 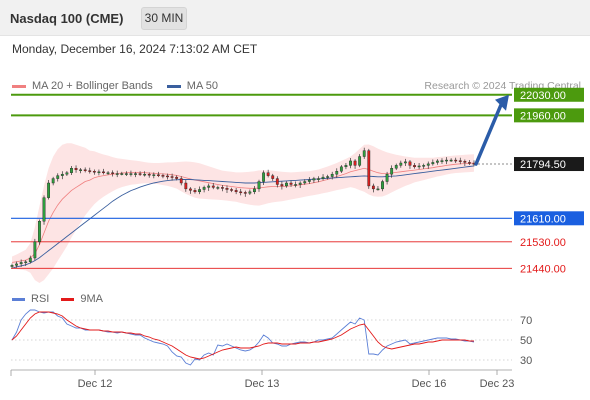 I want to click on x-tick-label: Dec 12, so click(x=95, y=384).